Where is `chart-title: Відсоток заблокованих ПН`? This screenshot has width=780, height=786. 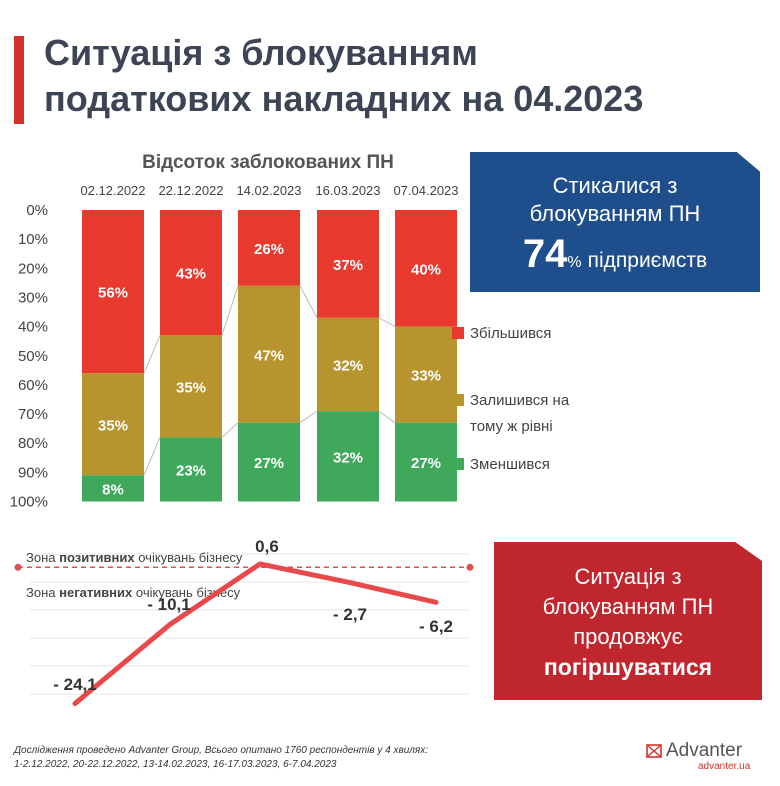
chart-title: Відсоток заблокованих ПН is located at coordinates (268, 162).